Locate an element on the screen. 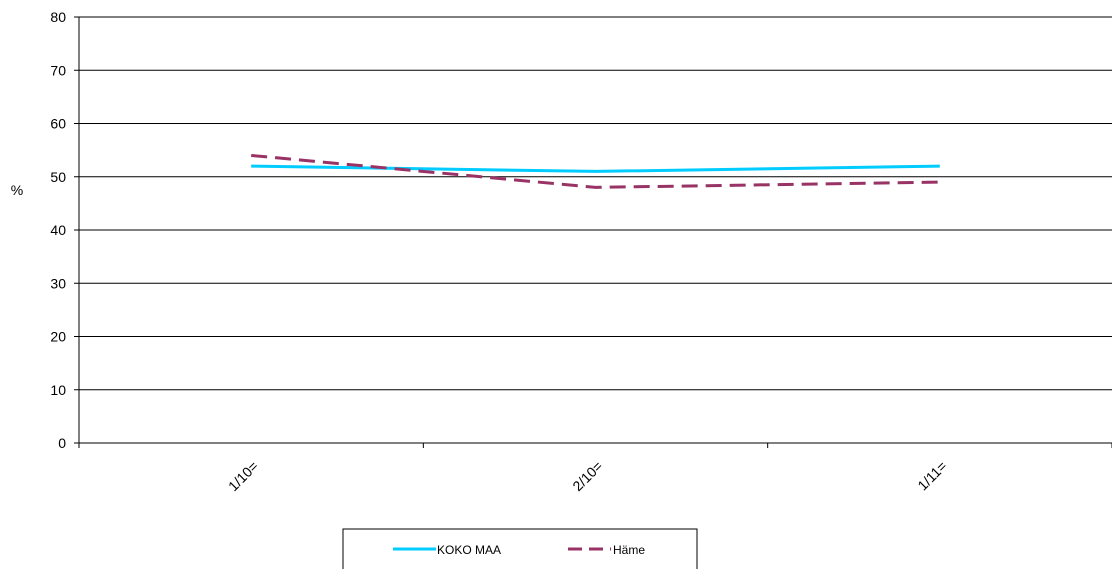 The width and height of the screenshot is (1112, 569). y-tick-labels: 0 10 20 30 40 50 60 70 80 is located at coordinates (58, 230).